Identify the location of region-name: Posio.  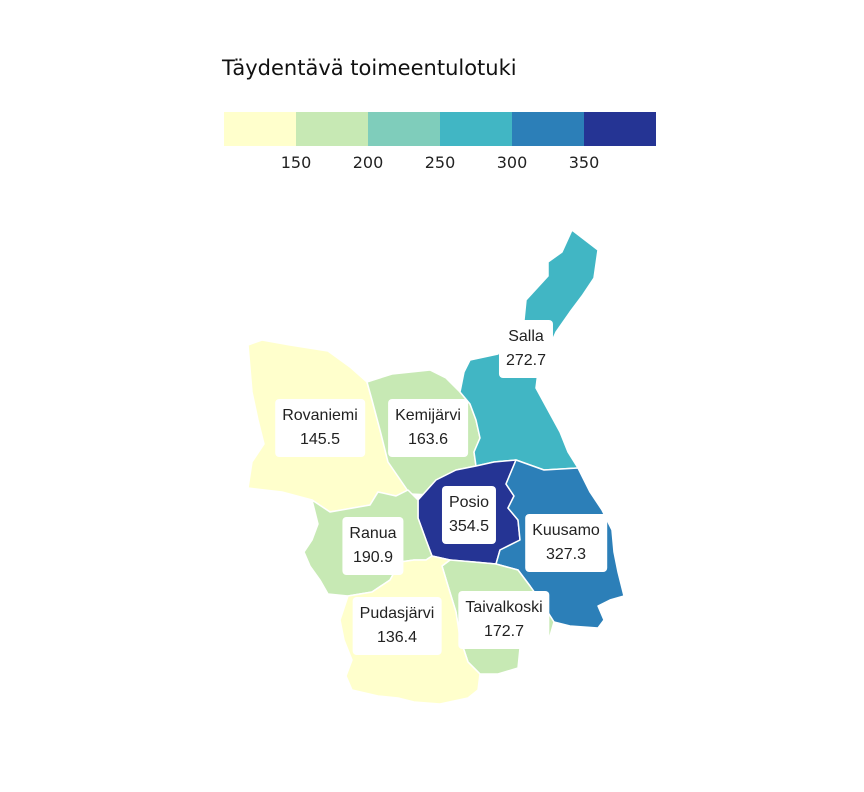
(469, 502).